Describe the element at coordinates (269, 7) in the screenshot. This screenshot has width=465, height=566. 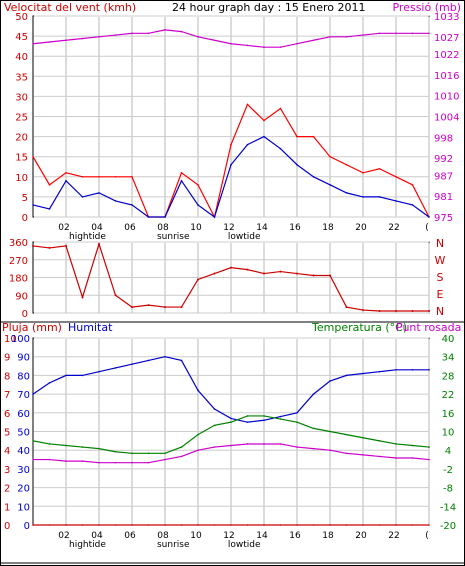
I see `chart-title: 24 hour graph day : 15 Enero 2011` at that location.